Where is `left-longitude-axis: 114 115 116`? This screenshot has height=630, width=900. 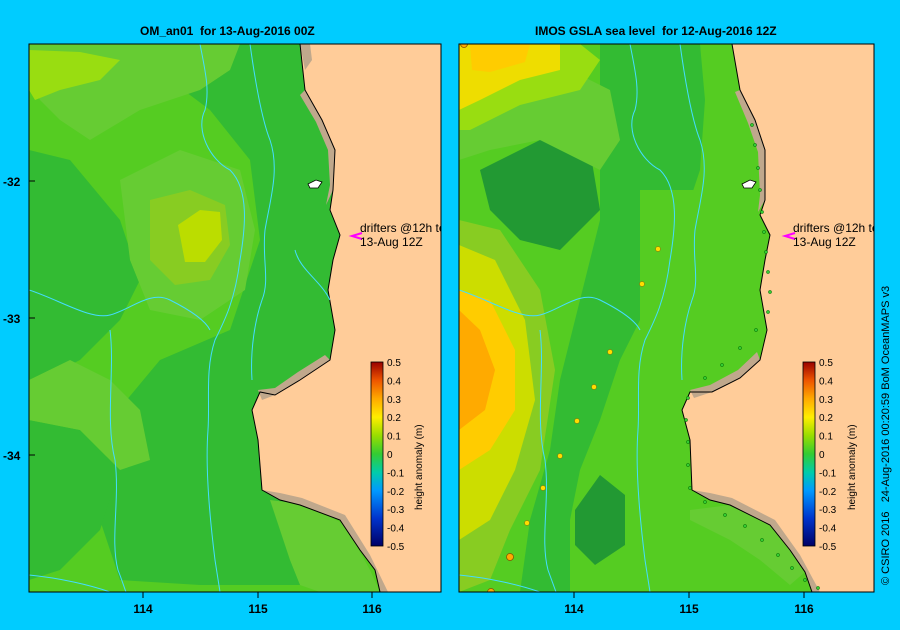
left-longitude-axis: 114 115 116 is located at coordinates (257, 604).